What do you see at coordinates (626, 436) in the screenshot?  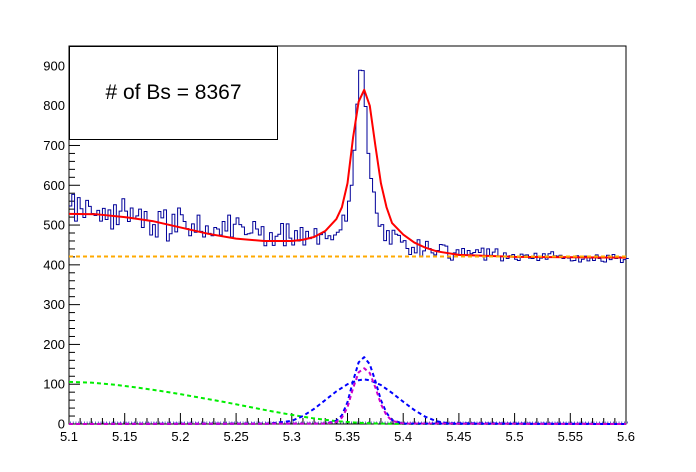 I see `x-tick-label: 5.6` at bounding box center [626, 436].